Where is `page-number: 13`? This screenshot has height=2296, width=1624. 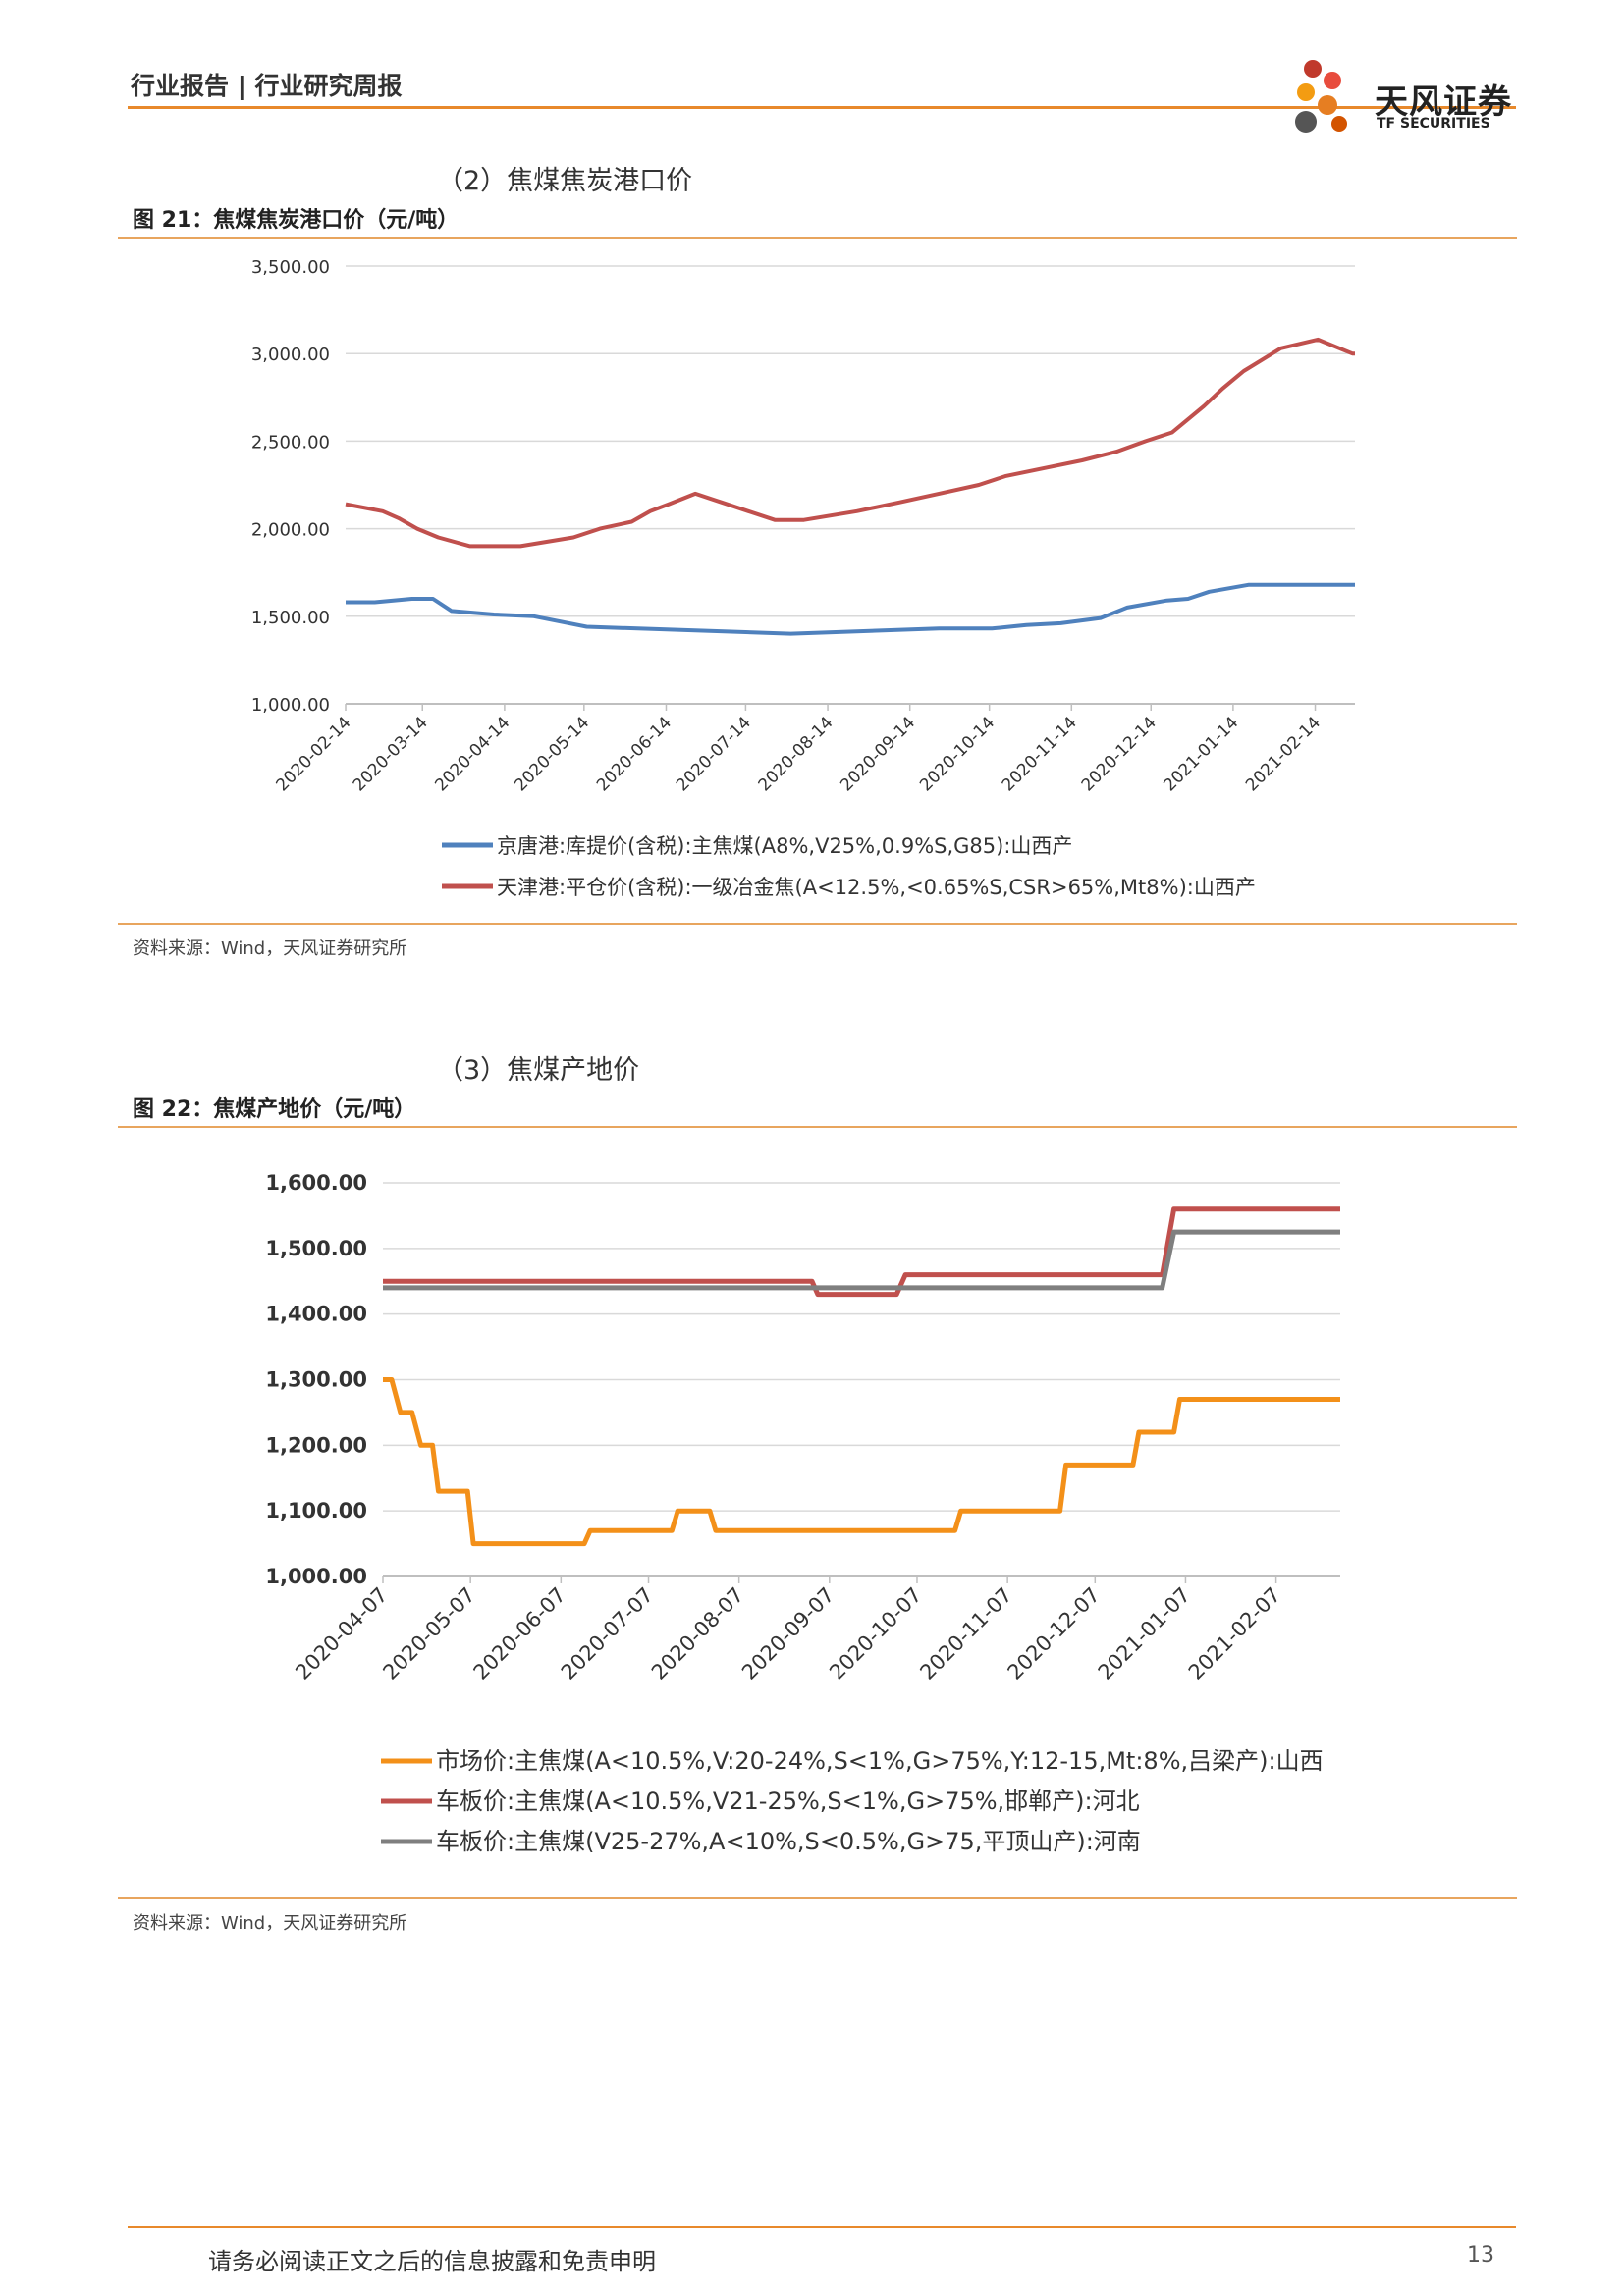
page-number: 13 is located at coordinates (1480, 2255).